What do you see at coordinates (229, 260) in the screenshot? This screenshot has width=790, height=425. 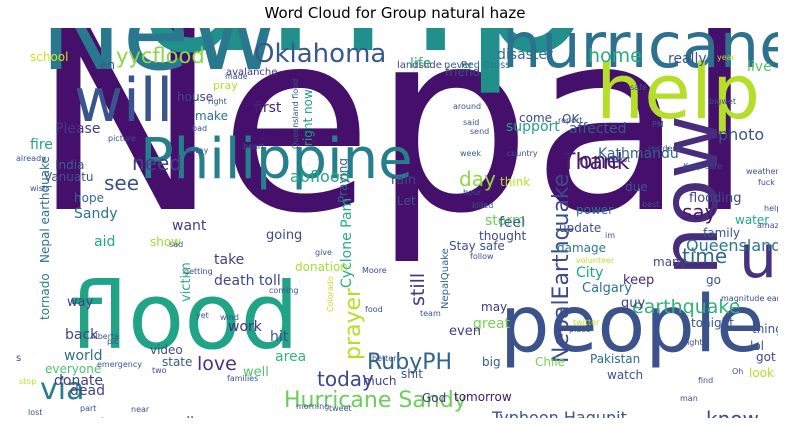 I see `cloud-word: take` at bounding box center [229, 260].